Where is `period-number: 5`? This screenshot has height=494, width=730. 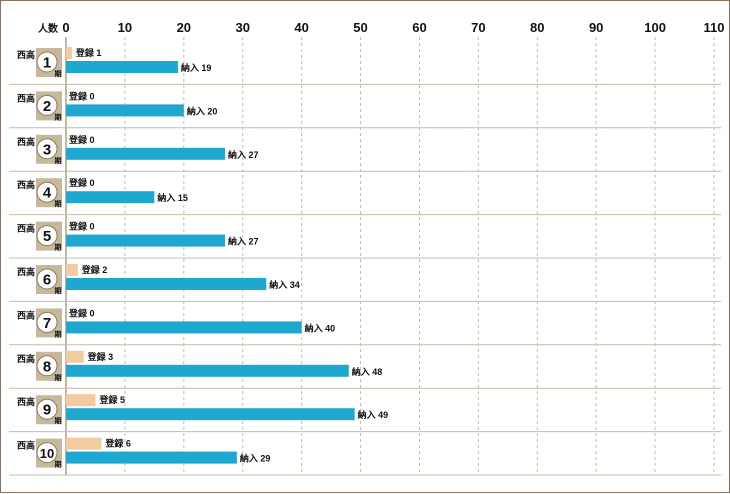
period-number: 5 is located at coordinates (47, 236).